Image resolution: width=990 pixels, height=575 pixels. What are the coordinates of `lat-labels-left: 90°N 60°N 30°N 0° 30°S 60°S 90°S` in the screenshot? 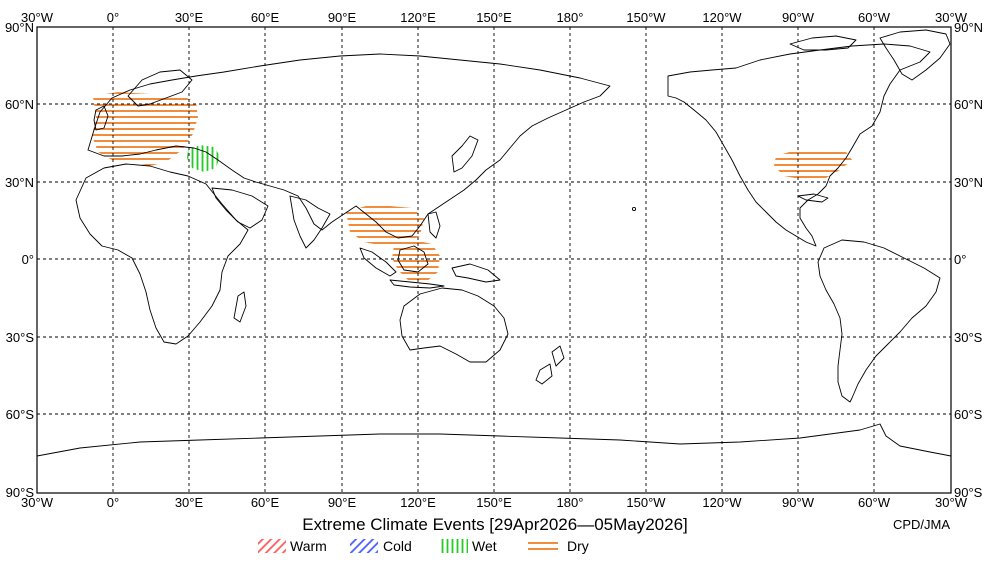 It's located at (19, 260).